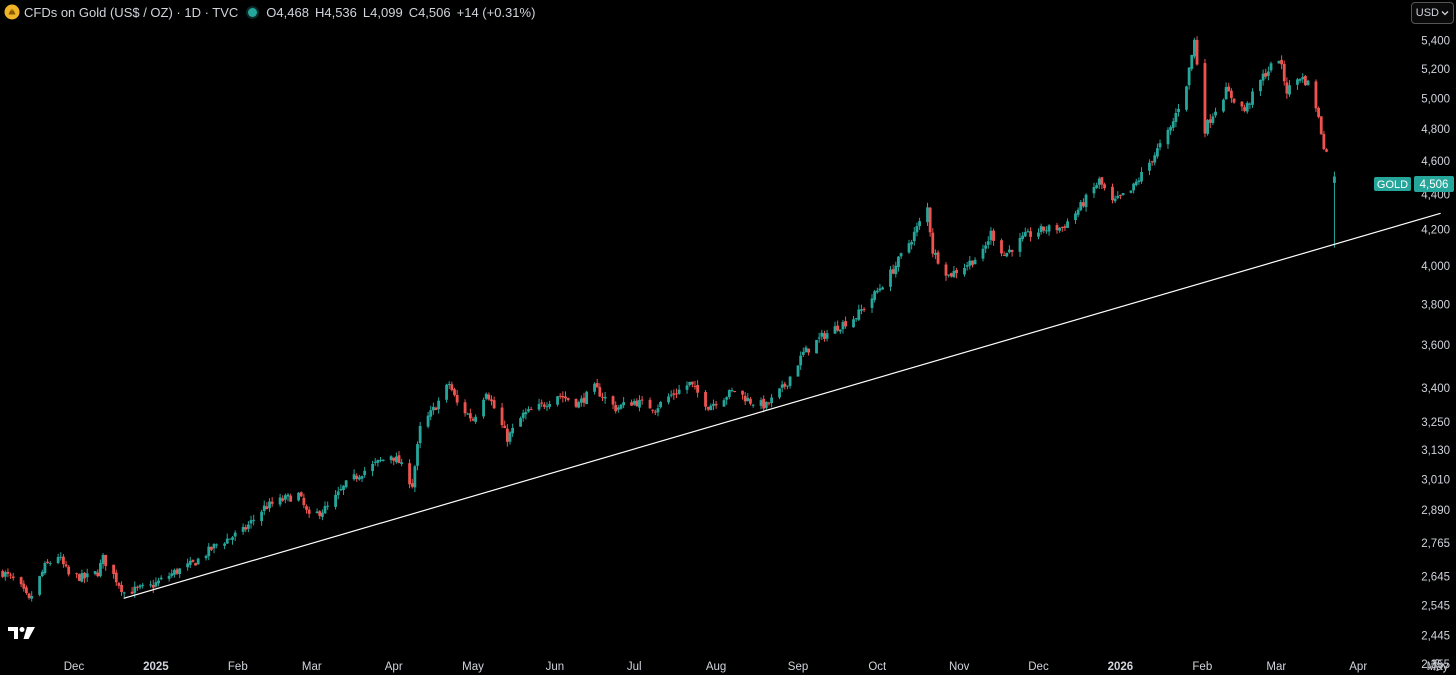  Describe the element at coordinates (394, 667) in the screenshot. I see `x-tick-label: Apr` at that location.